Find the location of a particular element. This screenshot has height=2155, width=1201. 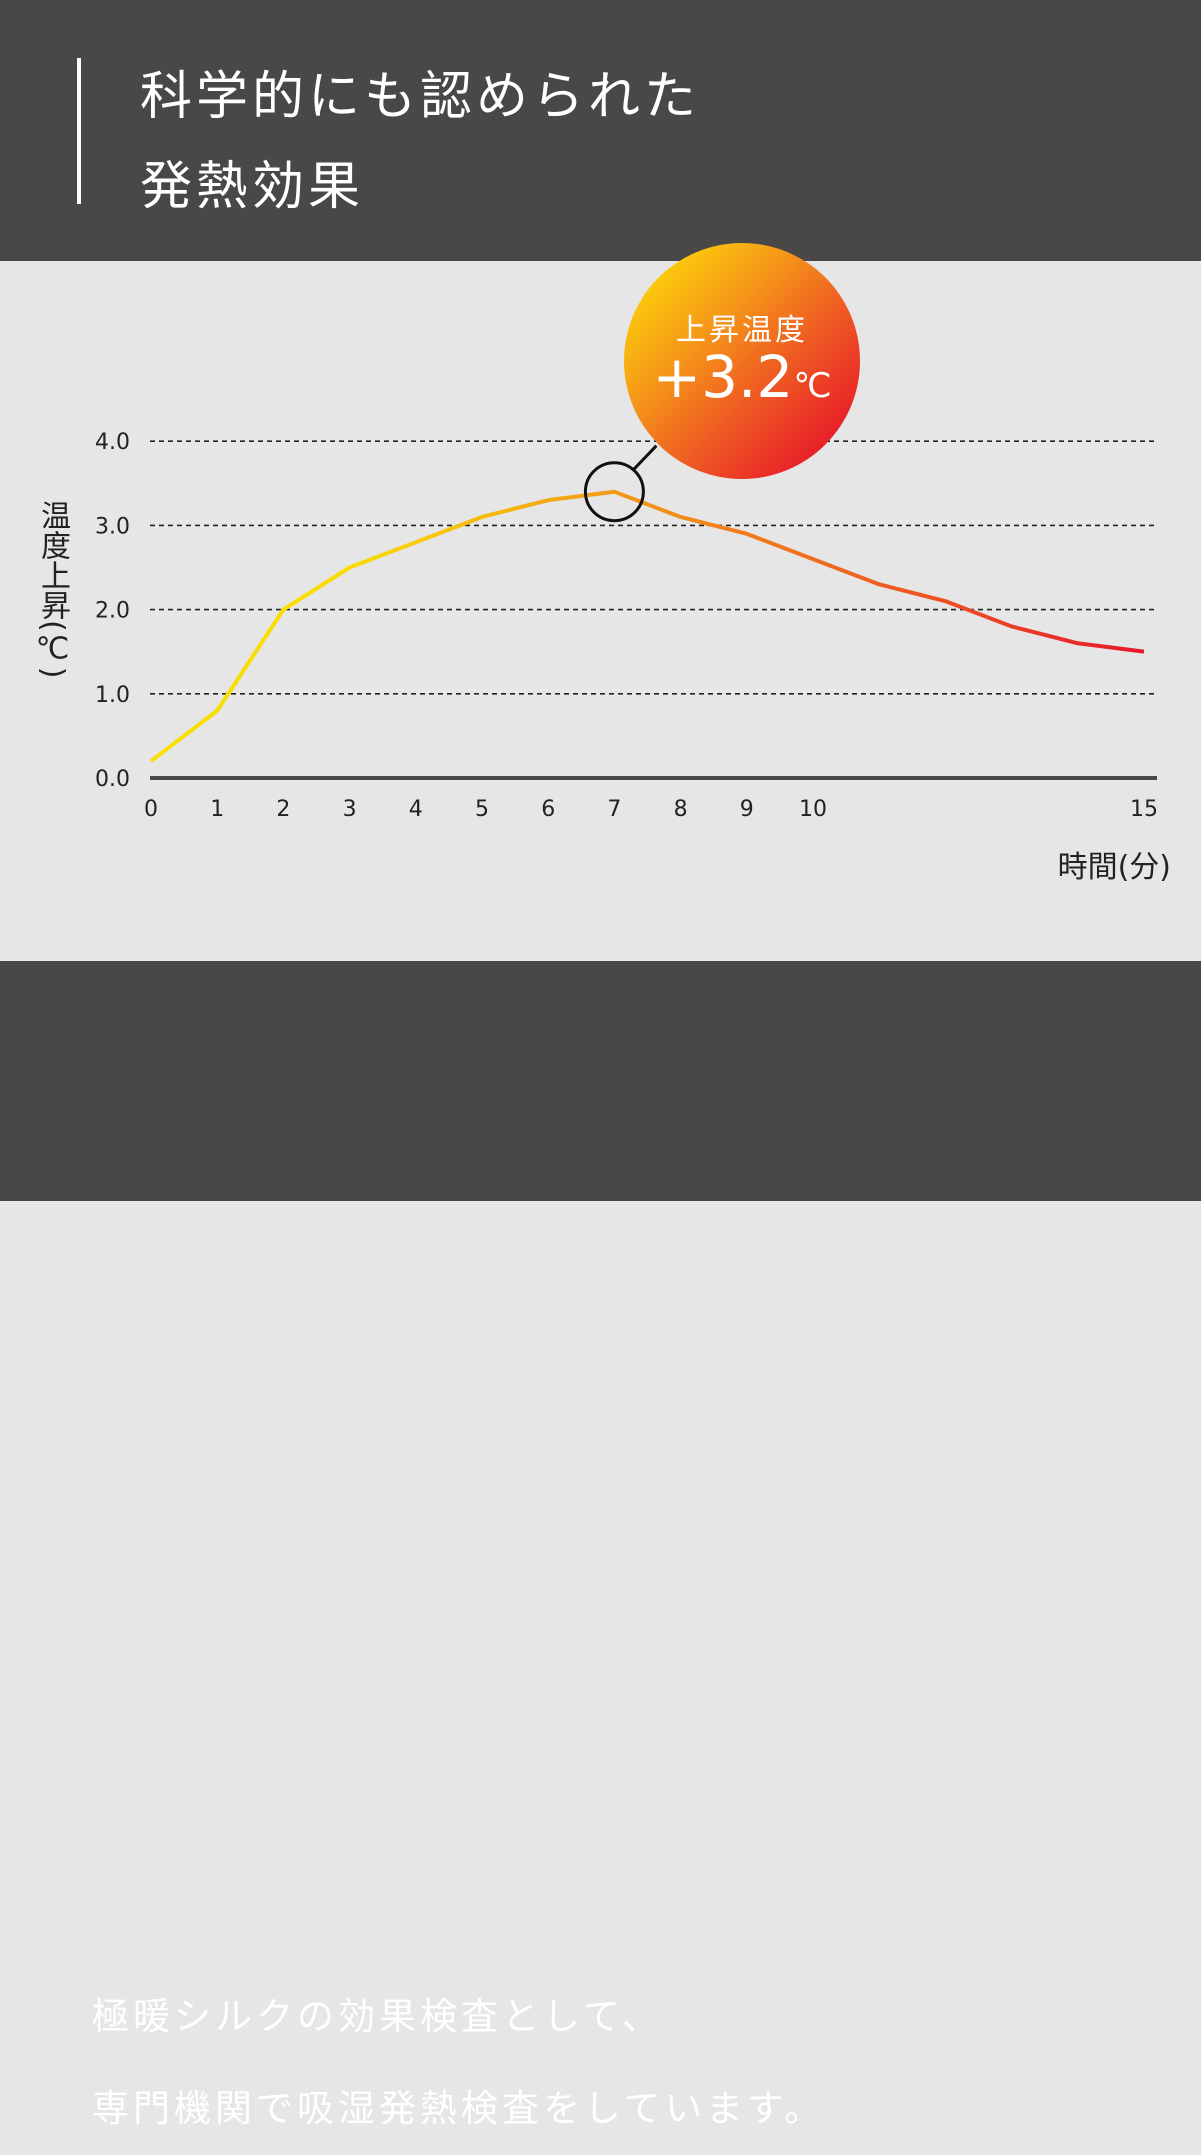

x-tick-label: 3 is located at coordinates (350, 809).